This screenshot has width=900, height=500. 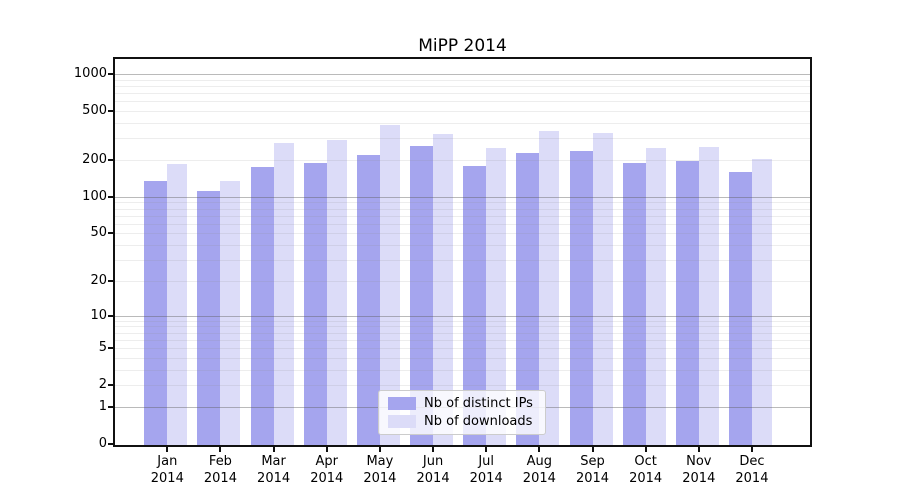 I want to click on x-tick-label: Oct 2014, so click(x=646, y=470).